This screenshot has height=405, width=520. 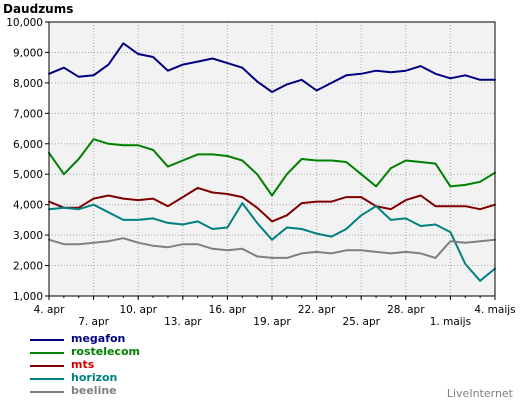 I want to click on x-tick-label: 1. maijs, so click(x=450, y=322).